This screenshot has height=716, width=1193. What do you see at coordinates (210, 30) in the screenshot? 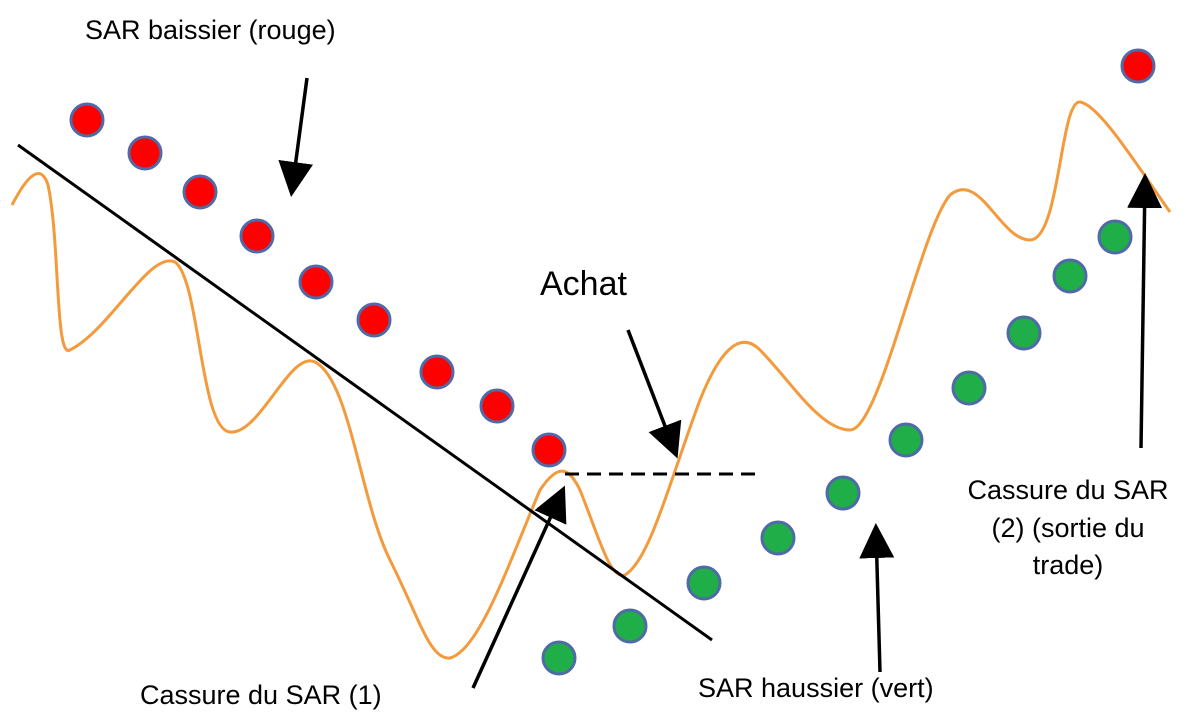
I see `bearish-label: SAR baissier (rouge)` at bounding box center [210, 30].